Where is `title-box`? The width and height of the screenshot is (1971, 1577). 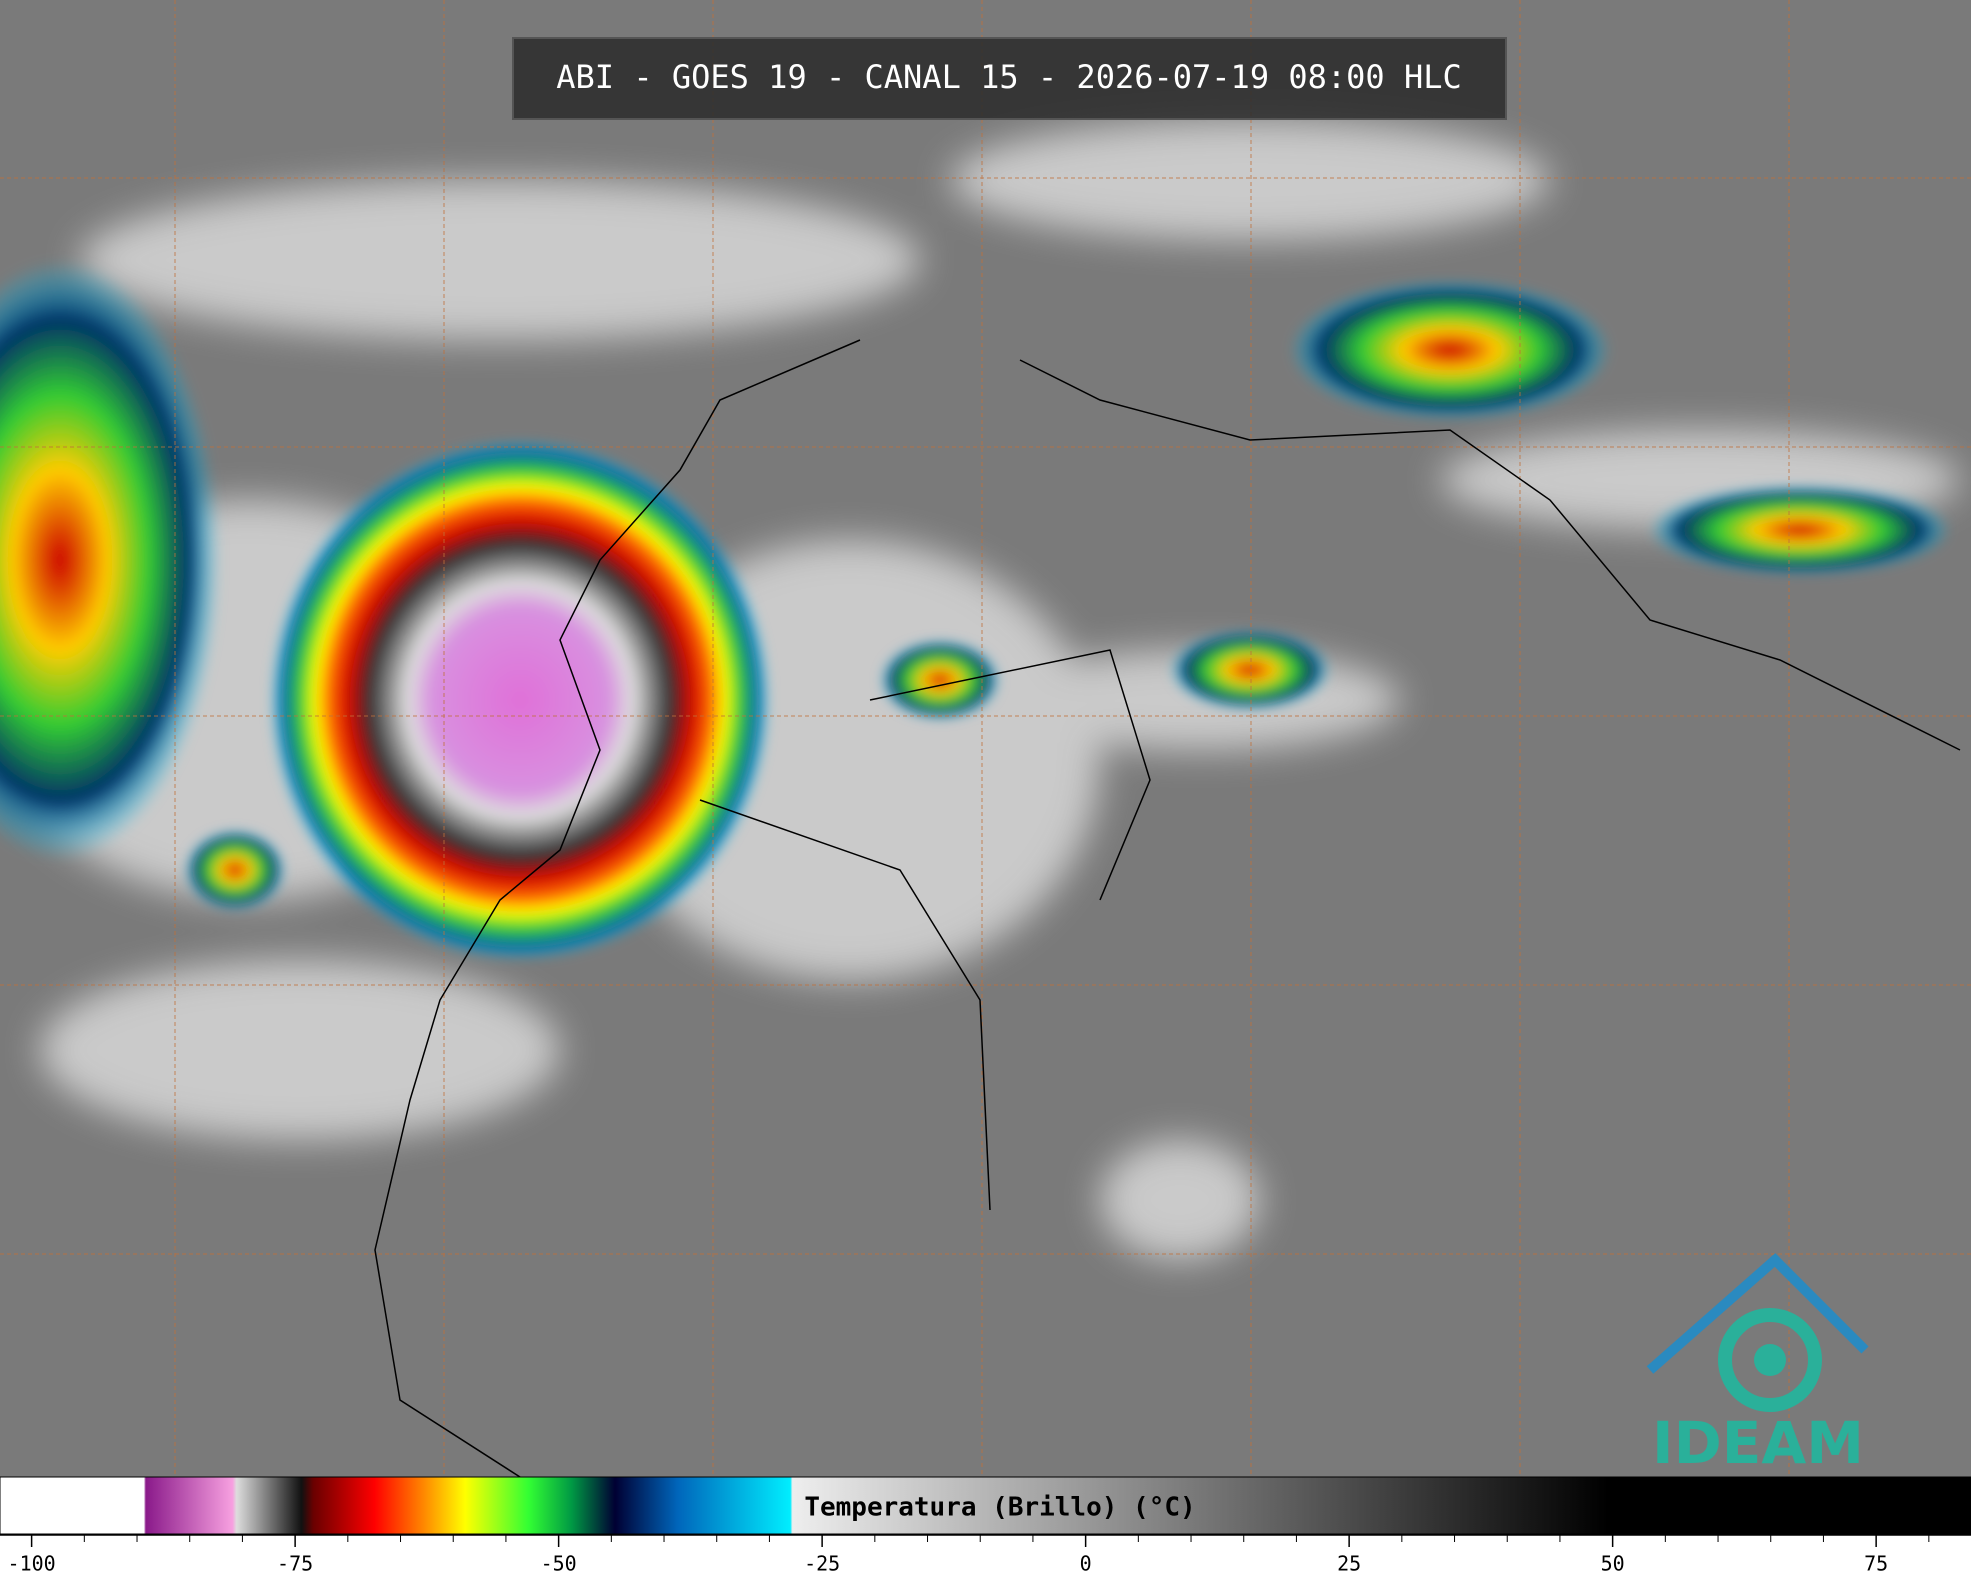
title-box is located at coordinates (1009, 78).